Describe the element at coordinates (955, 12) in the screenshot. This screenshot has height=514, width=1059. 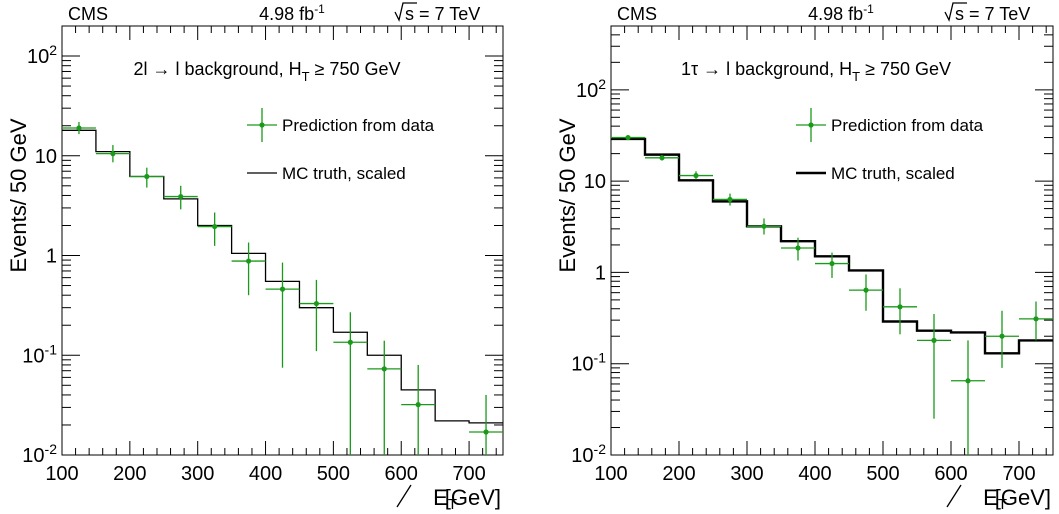
I see `sqrt-icon` at that location.